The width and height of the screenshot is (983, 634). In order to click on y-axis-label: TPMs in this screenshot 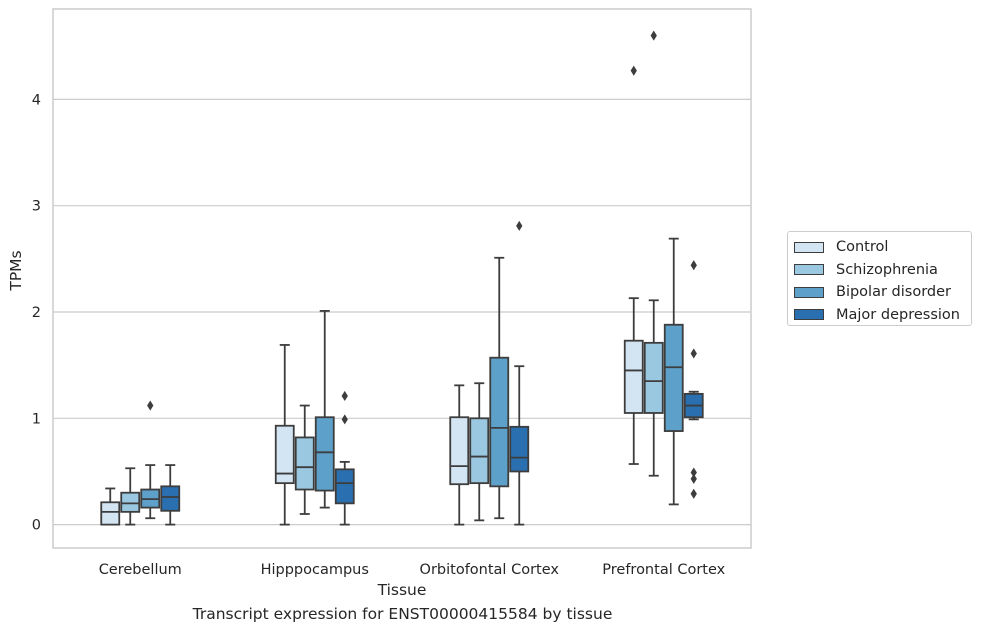, I will do `click(16, 270)`.